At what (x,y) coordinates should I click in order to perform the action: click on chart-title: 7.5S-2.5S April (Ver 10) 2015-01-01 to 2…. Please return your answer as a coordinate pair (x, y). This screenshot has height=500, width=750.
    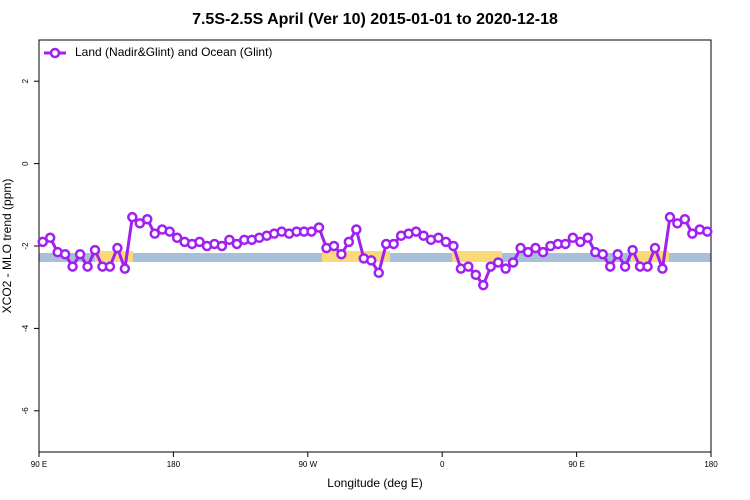
    Looking at the image, I should click on (375, 19).